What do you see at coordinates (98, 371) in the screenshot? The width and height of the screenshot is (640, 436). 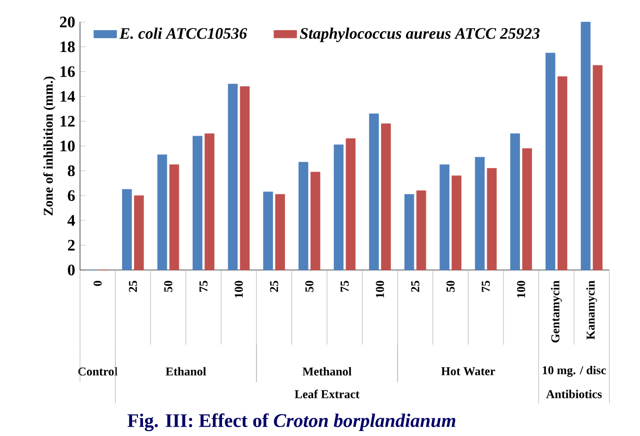 I see `text: Control` at bounding box center [98, 371].